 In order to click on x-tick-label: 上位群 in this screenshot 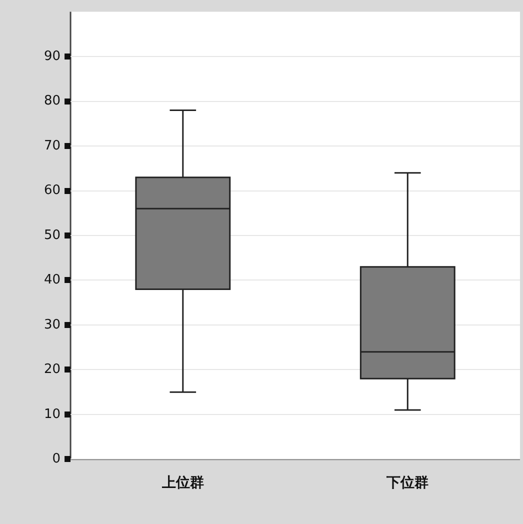, I will do `click(182, 483)`.